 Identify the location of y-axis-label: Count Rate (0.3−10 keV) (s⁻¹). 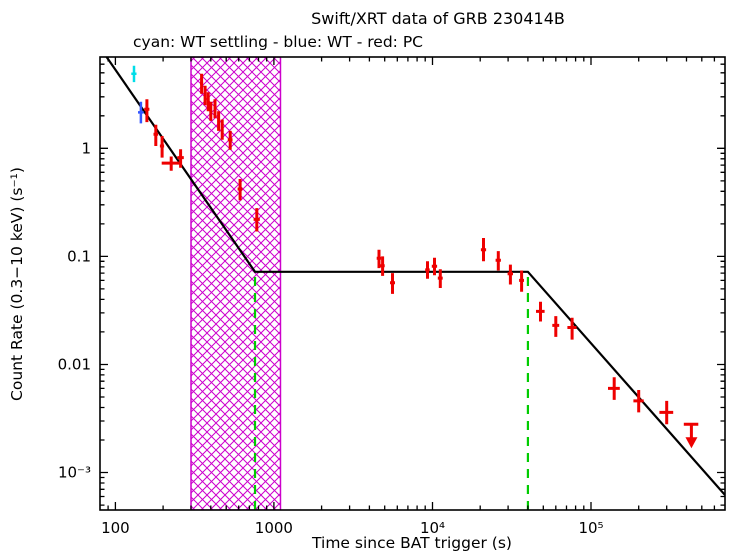
(17, 284).